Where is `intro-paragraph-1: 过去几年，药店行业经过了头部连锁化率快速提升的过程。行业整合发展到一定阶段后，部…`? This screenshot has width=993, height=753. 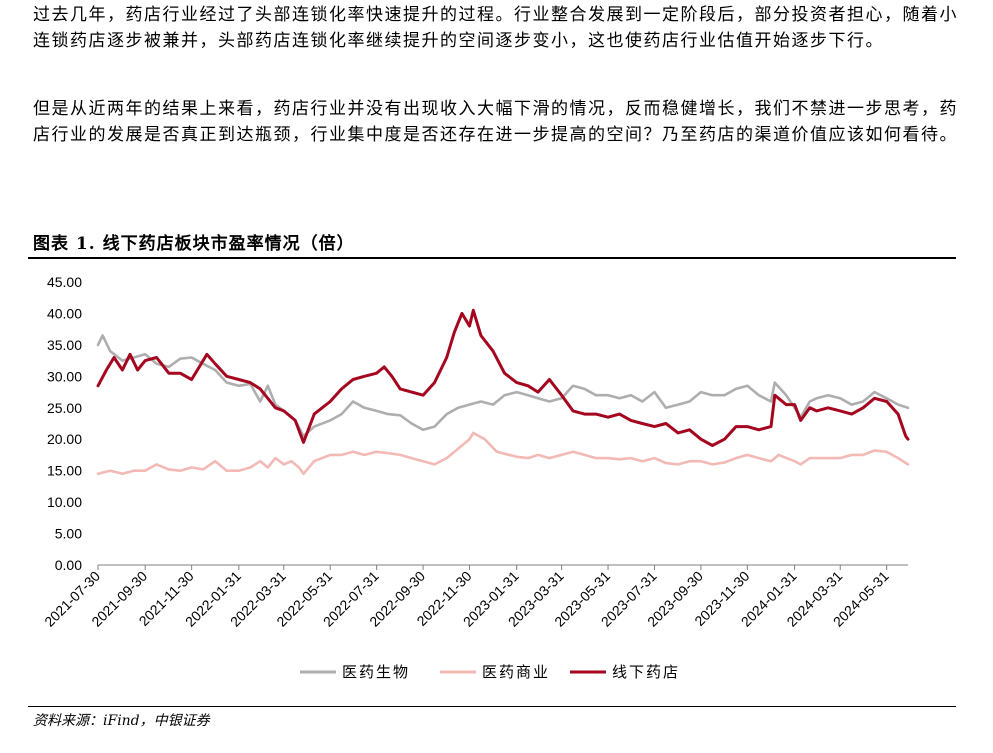
intro-paragraph-1: 过去几年，药店行业经过了头部连锁化率快速提升的过程。行业整合发展到一定阶段后，部… is located at coordinates (495, 28).